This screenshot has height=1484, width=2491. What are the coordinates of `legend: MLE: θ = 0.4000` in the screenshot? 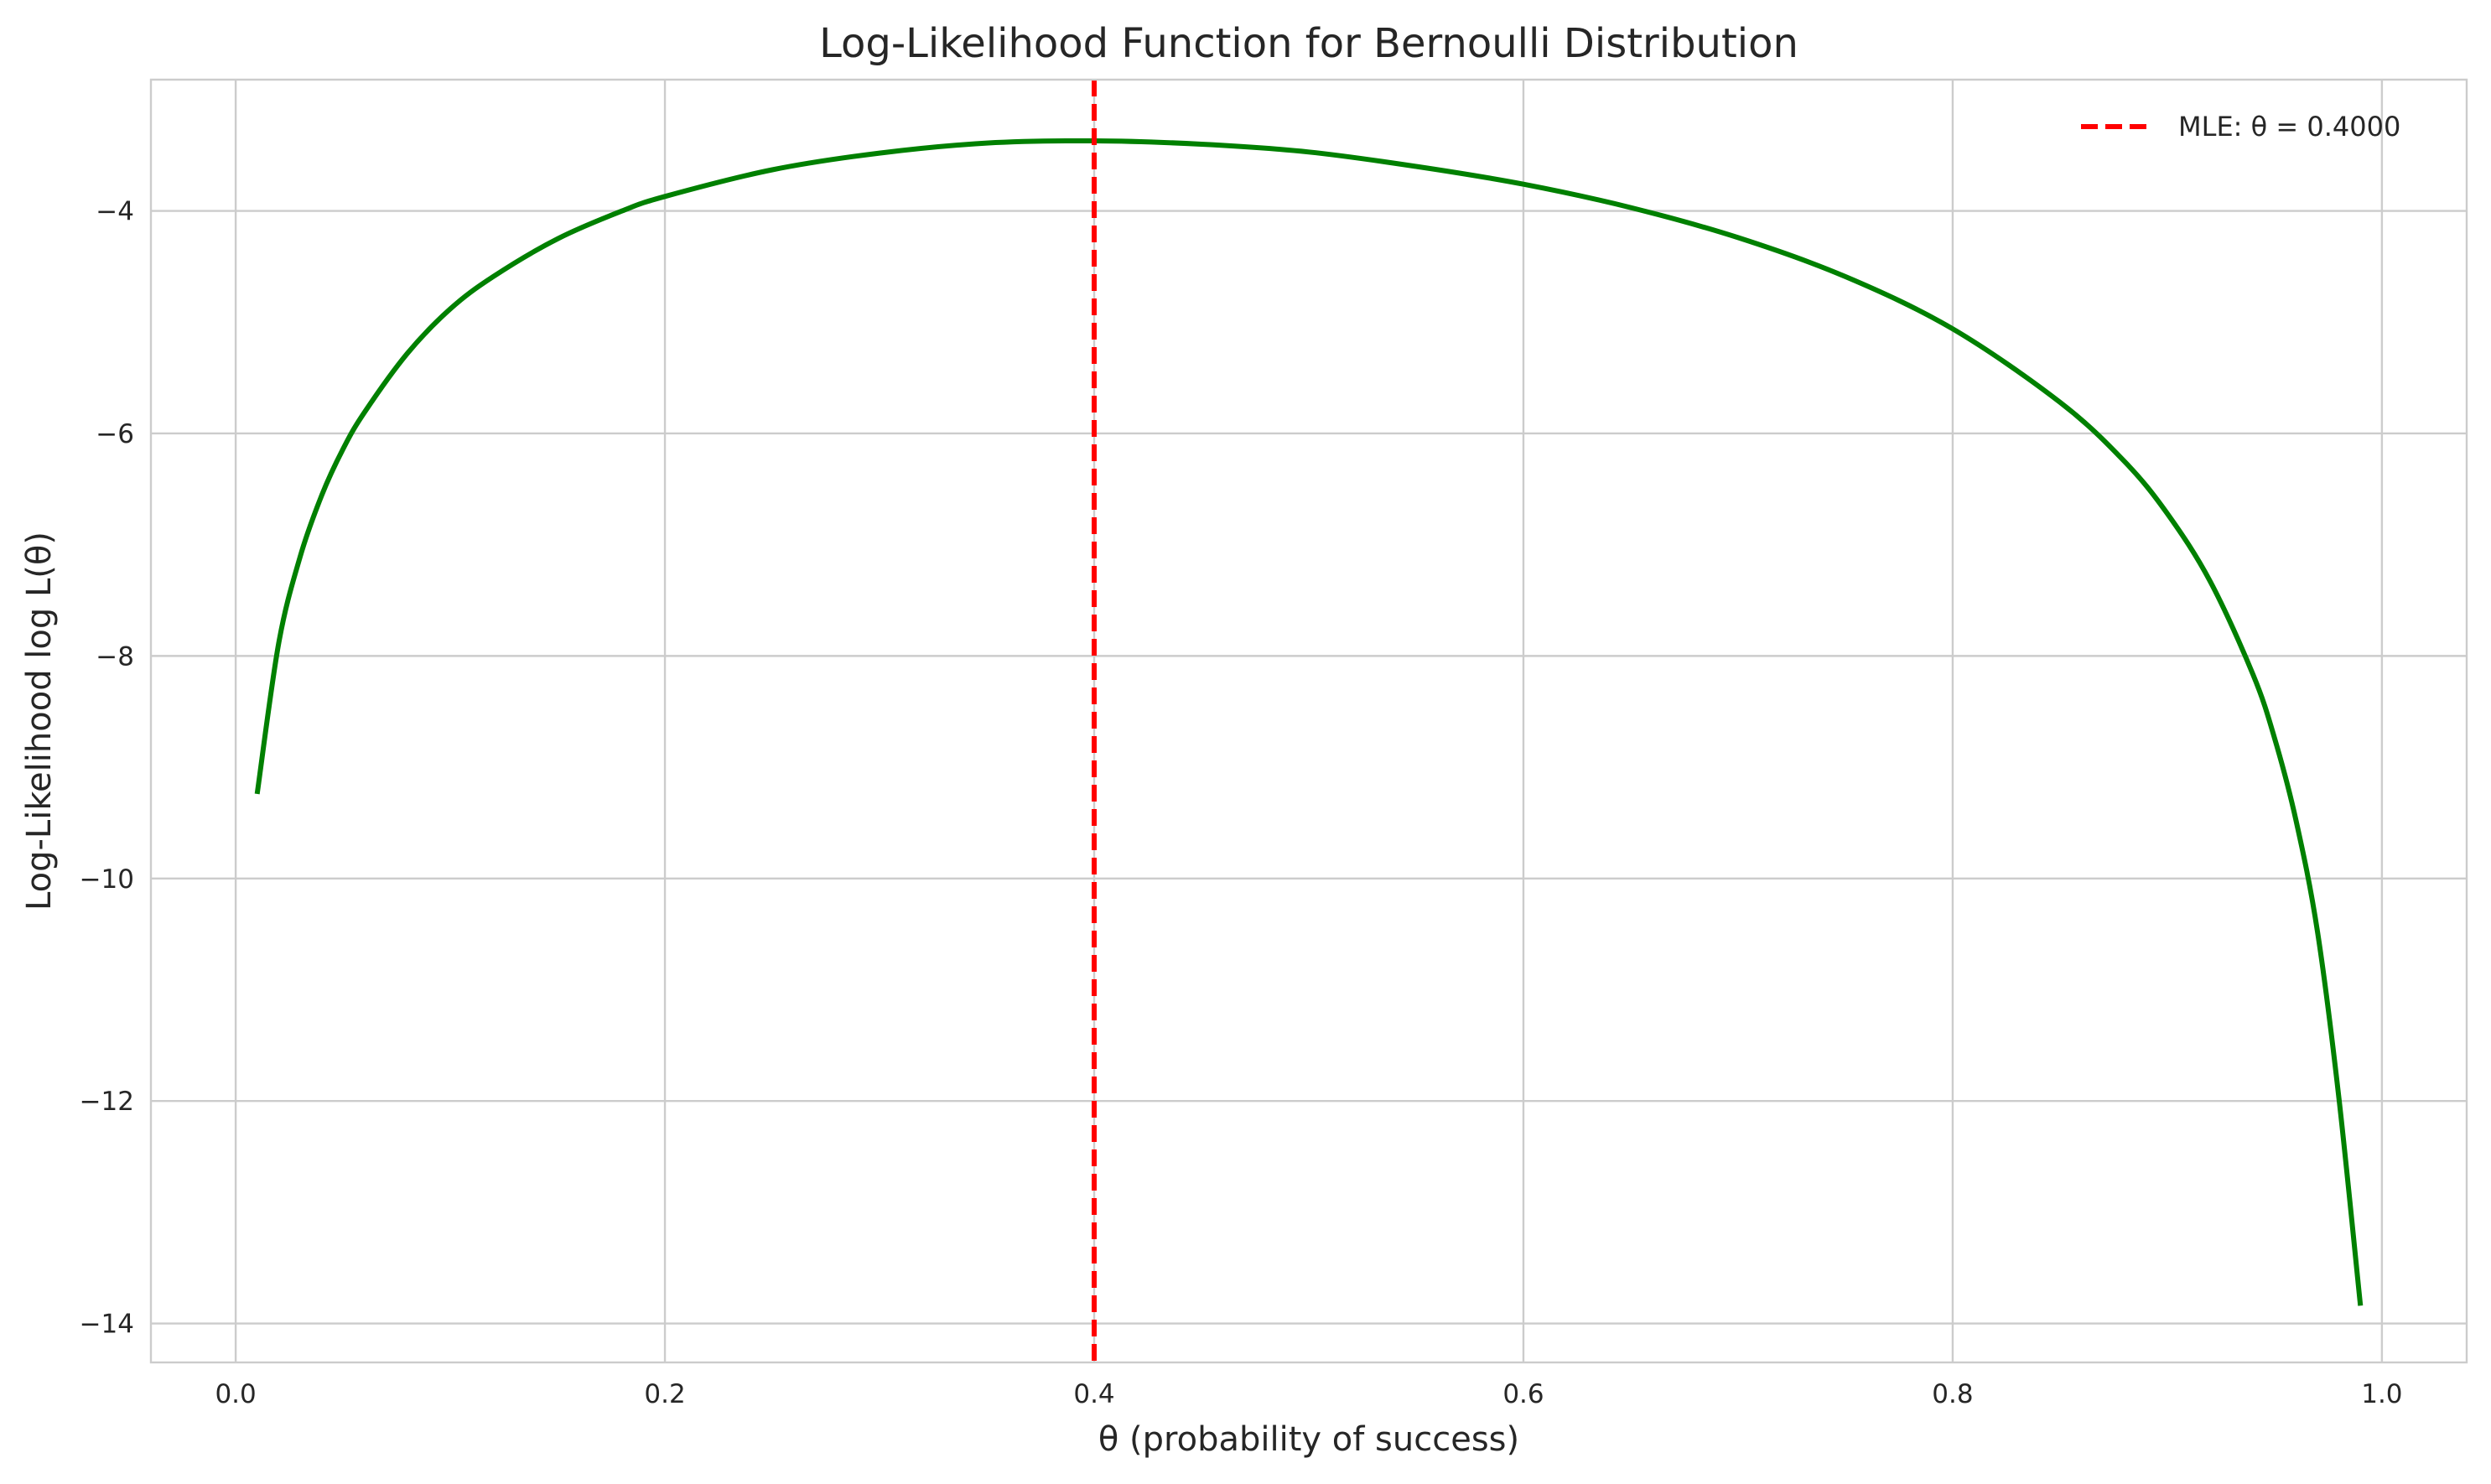 It's located at (2240, 127).